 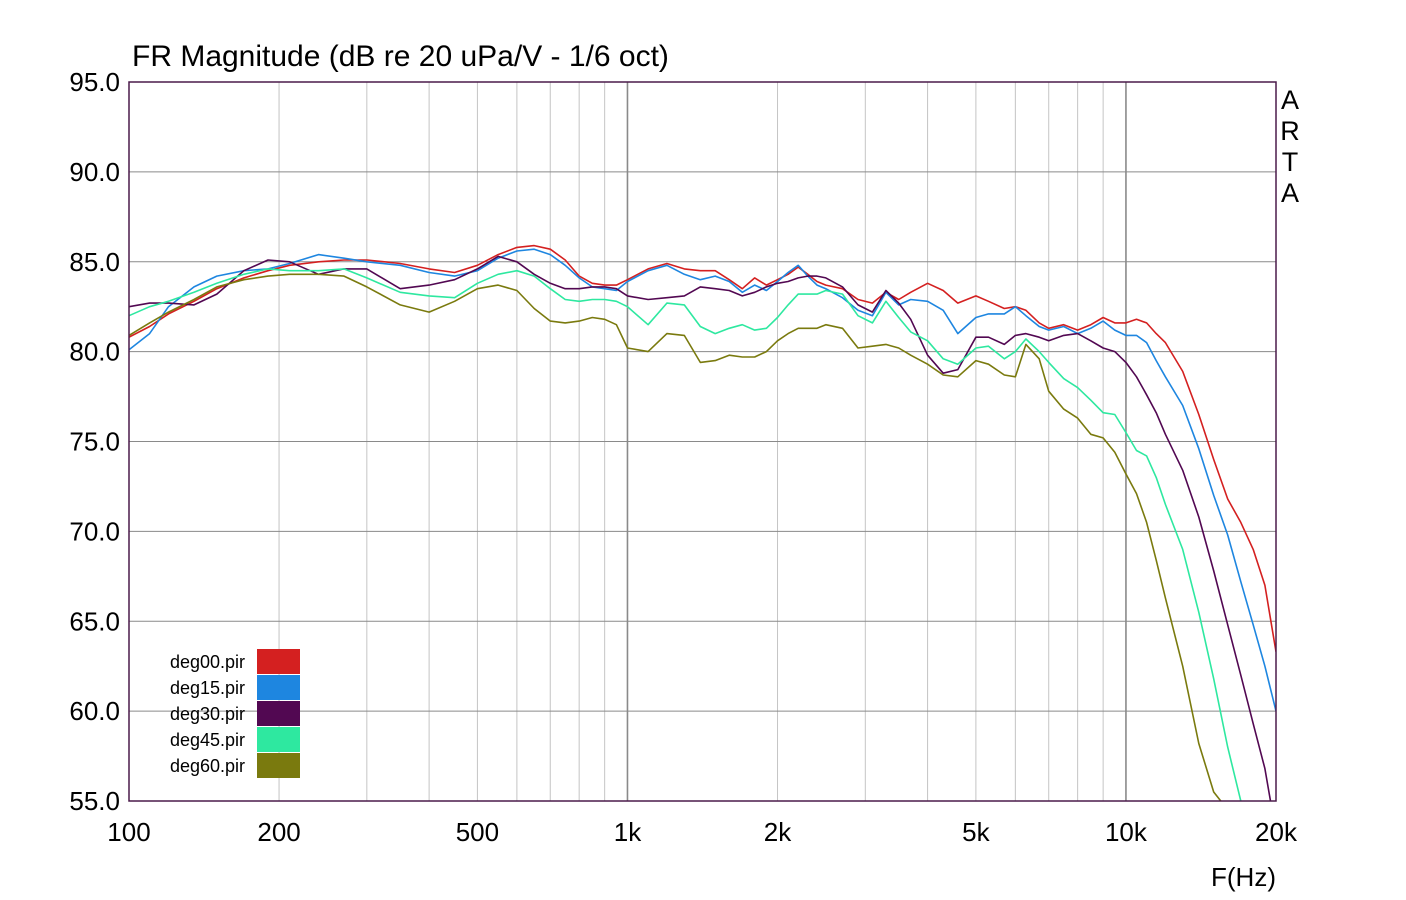 I want to click on watermark-letter: R, so click(x=1290, y=131).